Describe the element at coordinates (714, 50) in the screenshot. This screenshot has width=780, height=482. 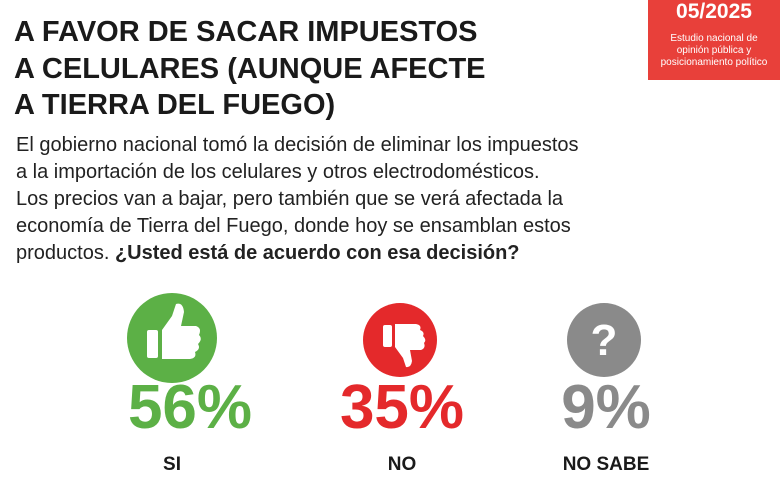
I see `badge-text: opinión pública y` at that location.